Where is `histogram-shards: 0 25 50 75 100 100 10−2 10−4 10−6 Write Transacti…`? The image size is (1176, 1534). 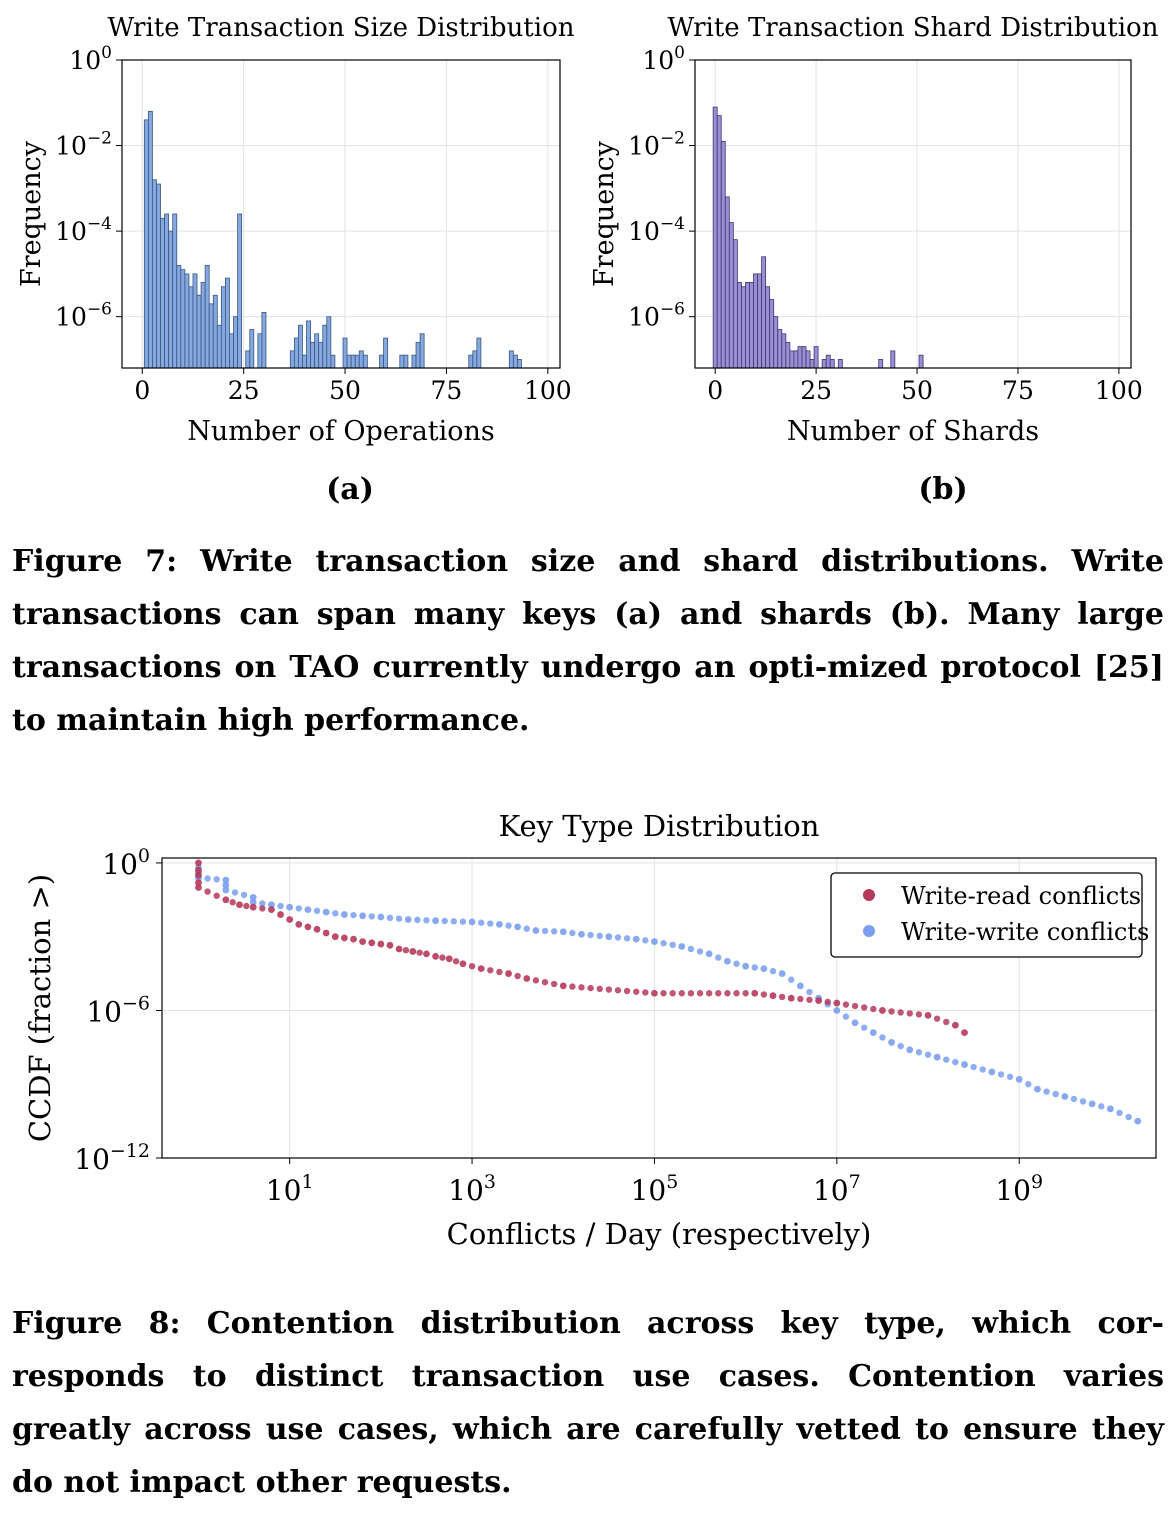 histogram-shards: 0 25 50 75 100 100 10−2 10−4 10−6 Write Transacti… is located at coordinates (874, 230).